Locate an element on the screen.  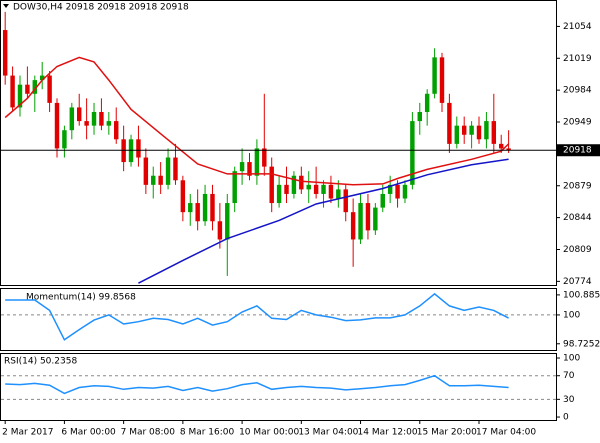
x-tick-label: 15 Mar 20:00 is located at coordinates (447, 433).